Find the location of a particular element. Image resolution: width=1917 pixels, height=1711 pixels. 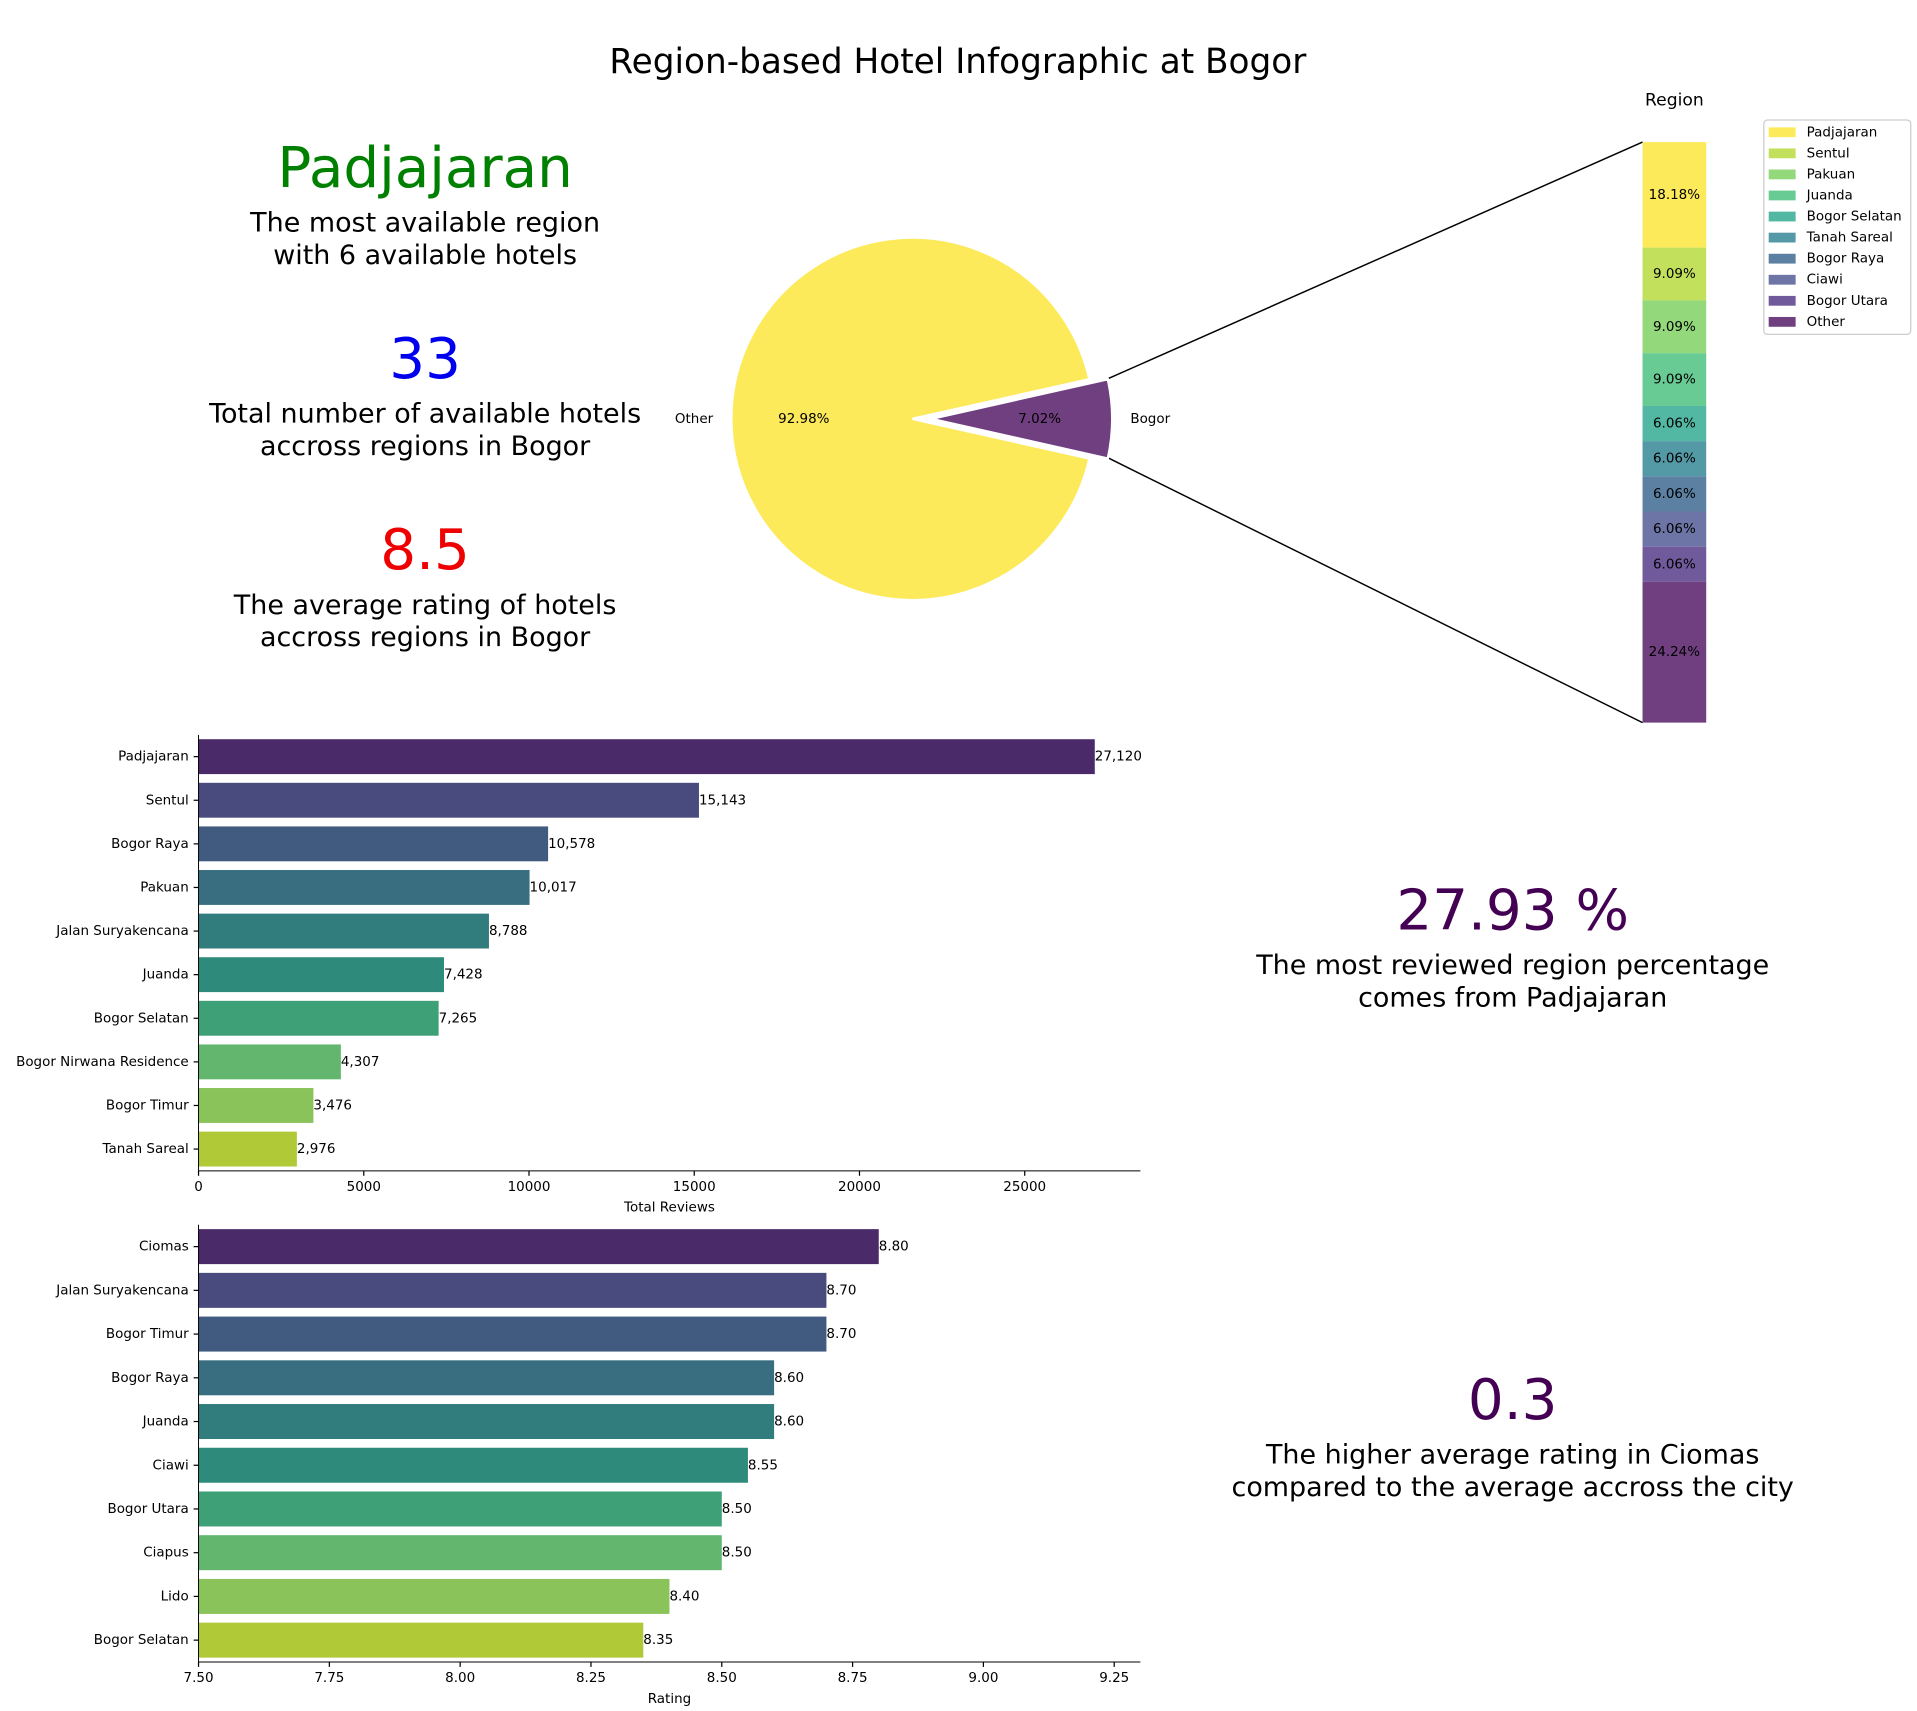

slice-pct: 92.98% is located at coordinates (804, 419).